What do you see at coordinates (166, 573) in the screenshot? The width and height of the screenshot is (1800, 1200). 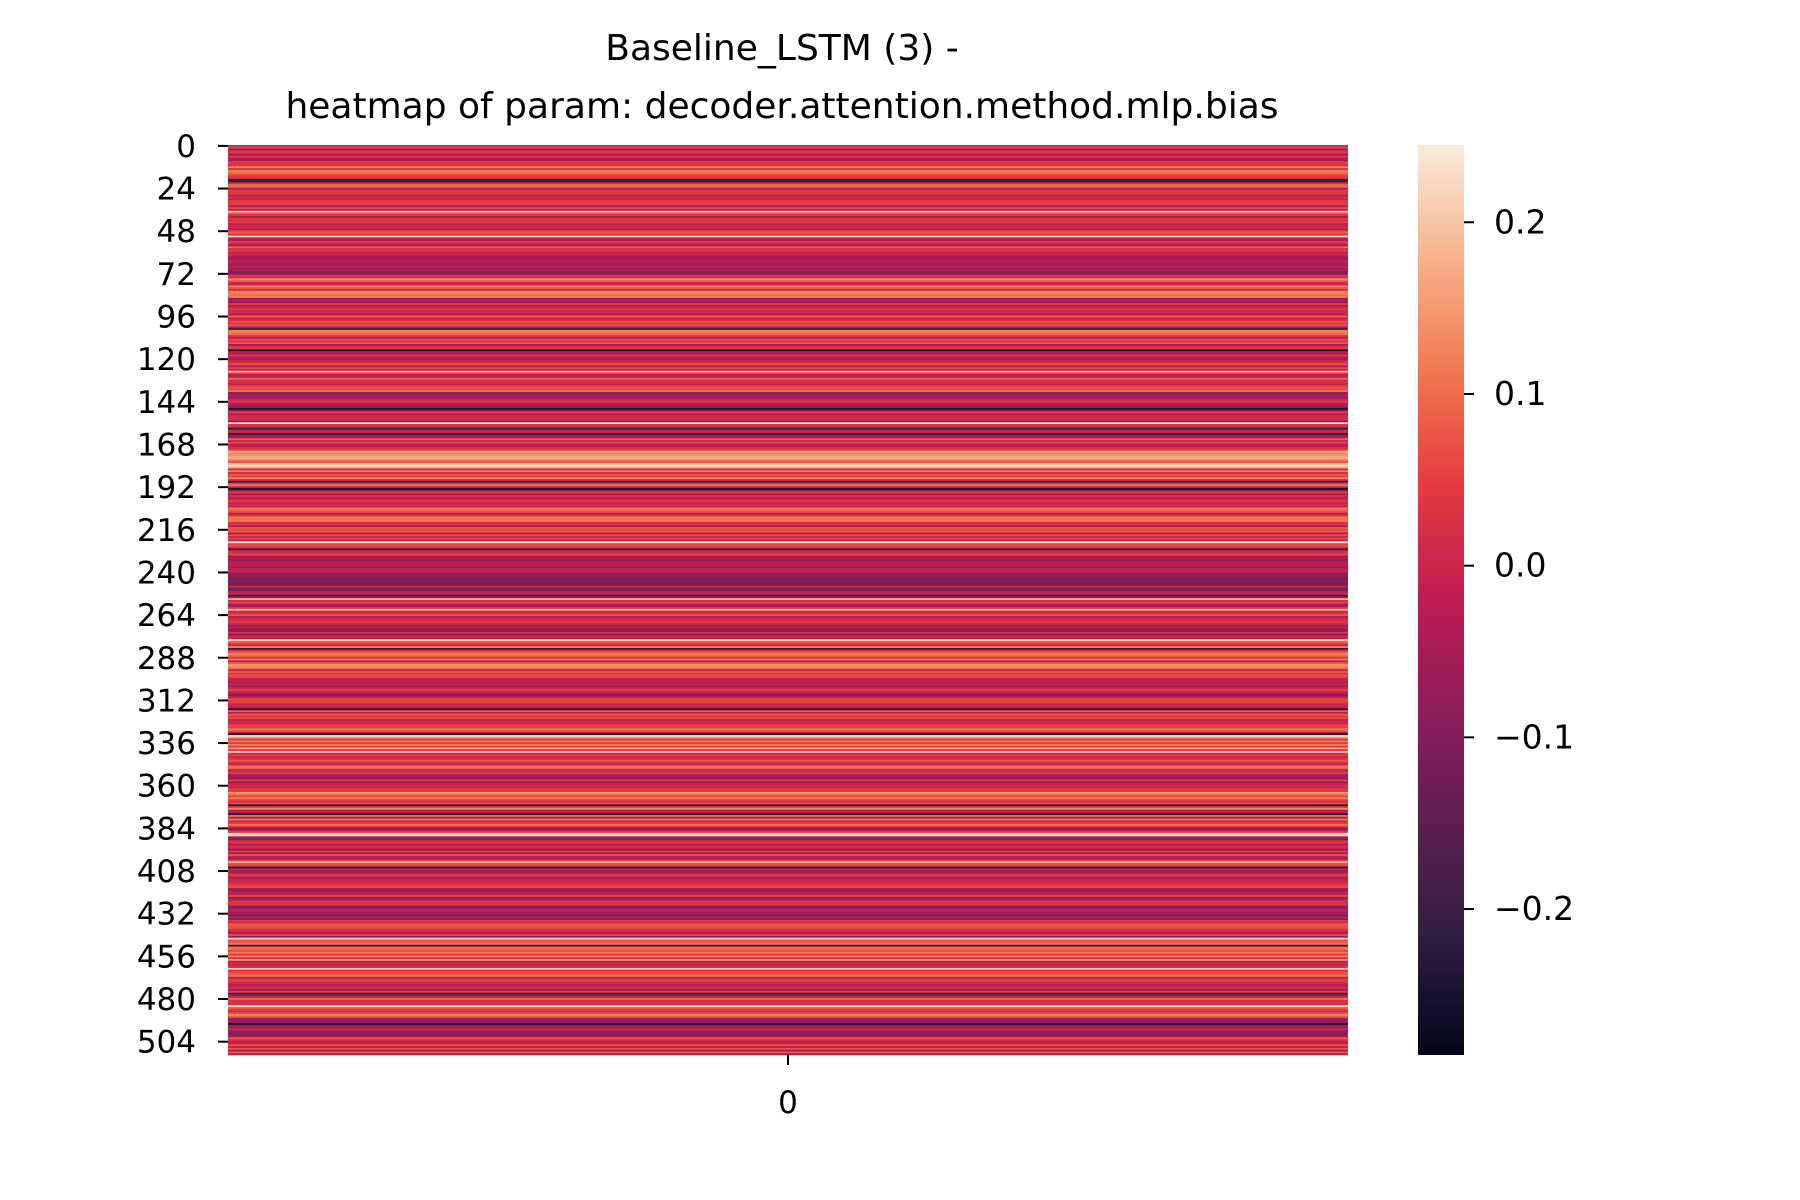 I see `y-tick-label: 240` at bounding box center [166, 573].